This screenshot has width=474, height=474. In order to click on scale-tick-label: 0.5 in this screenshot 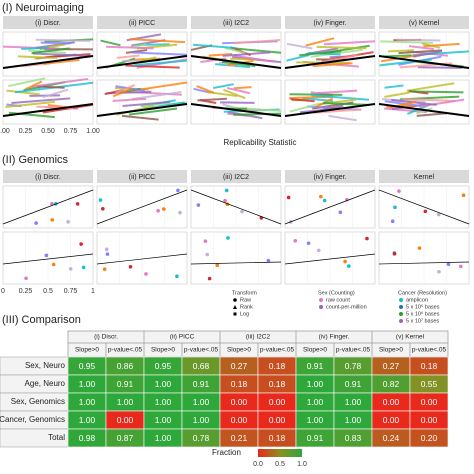, I will do `click(280, 464)`.